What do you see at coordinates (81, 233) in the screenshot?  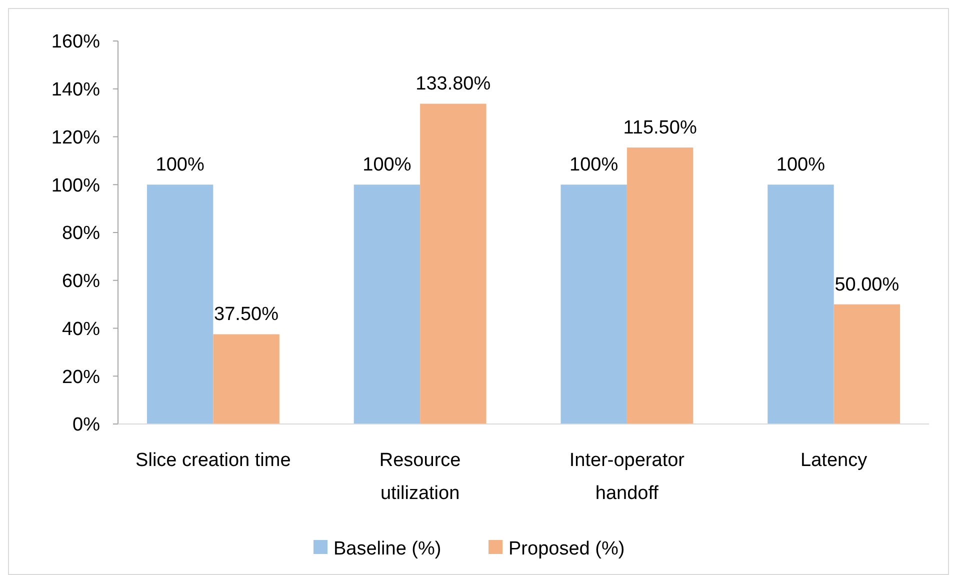 I see `y-tick-label: 80%` at bounding box center [81, 233].